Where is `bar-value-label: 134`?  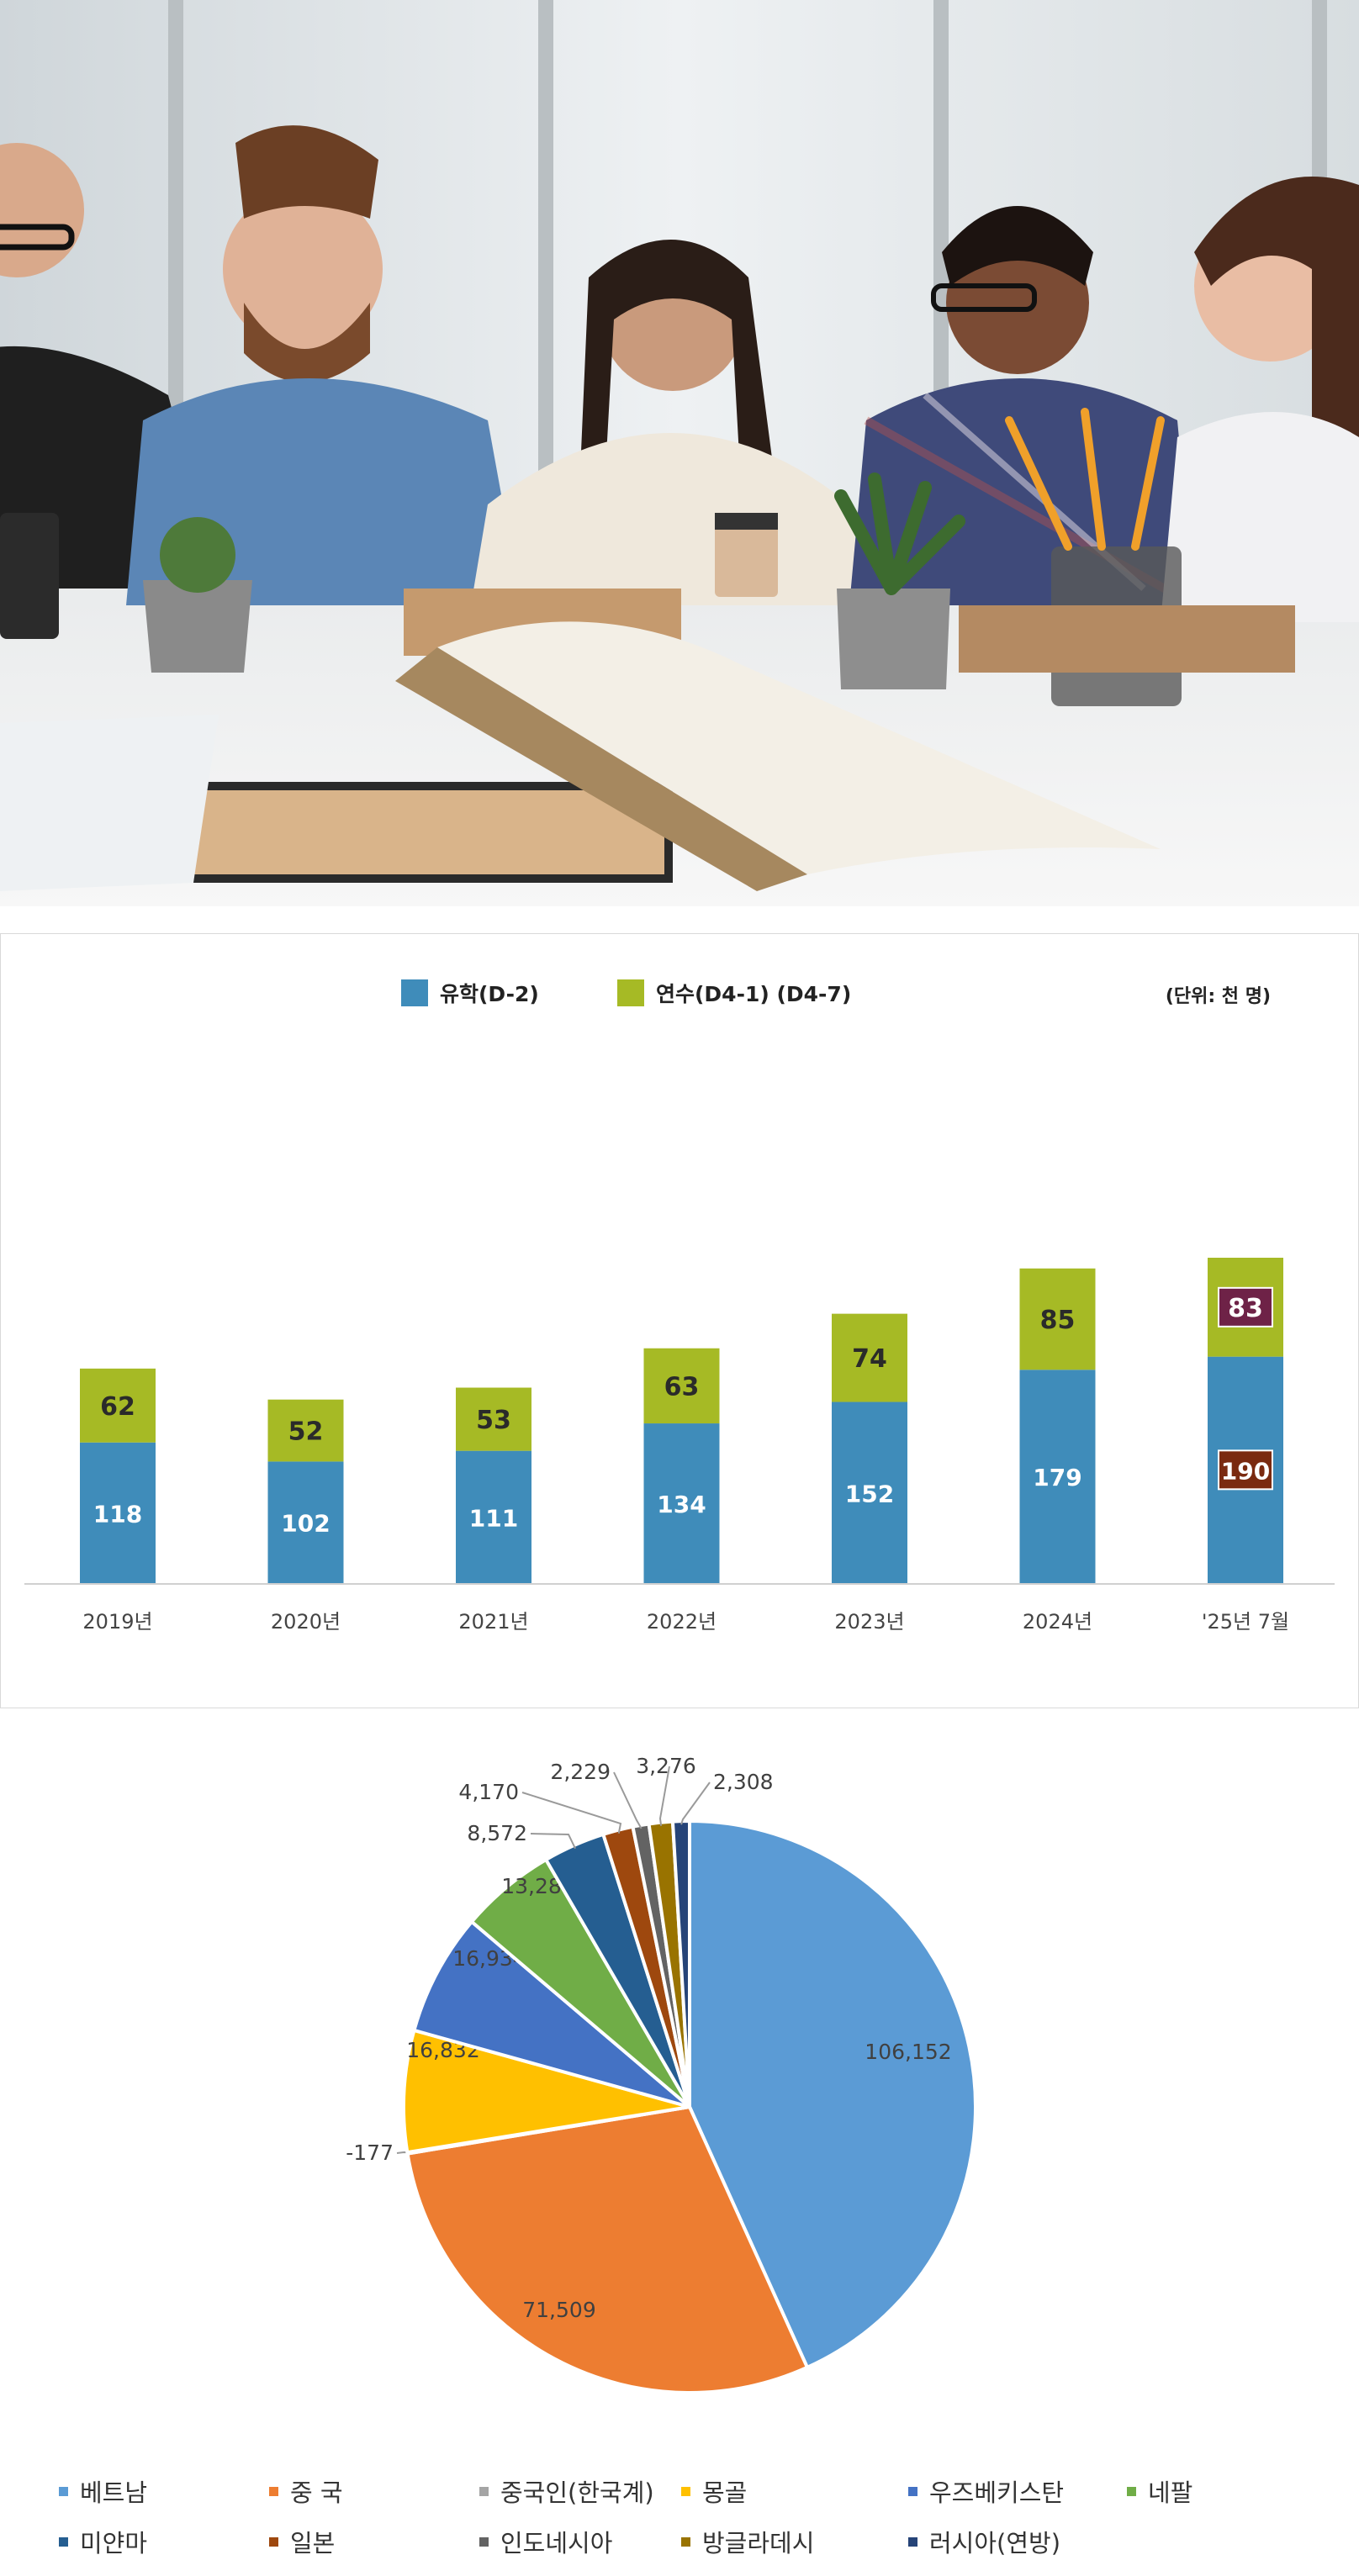
bar-value-label: 134 is located at coordinates (681, 1505).